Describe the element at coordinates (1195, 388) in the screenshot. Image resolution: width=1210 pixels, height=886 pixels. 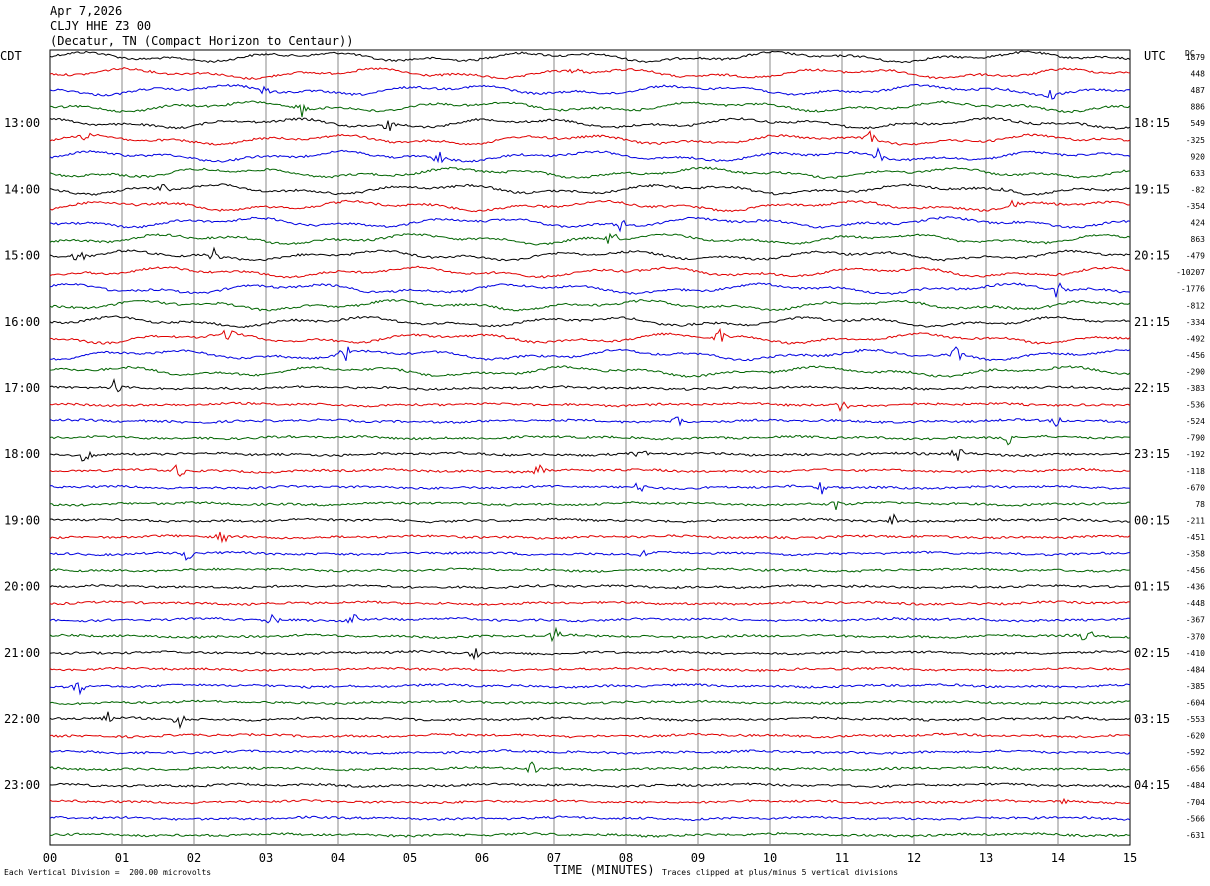
I see `dc-offset-label: -383` at that location.